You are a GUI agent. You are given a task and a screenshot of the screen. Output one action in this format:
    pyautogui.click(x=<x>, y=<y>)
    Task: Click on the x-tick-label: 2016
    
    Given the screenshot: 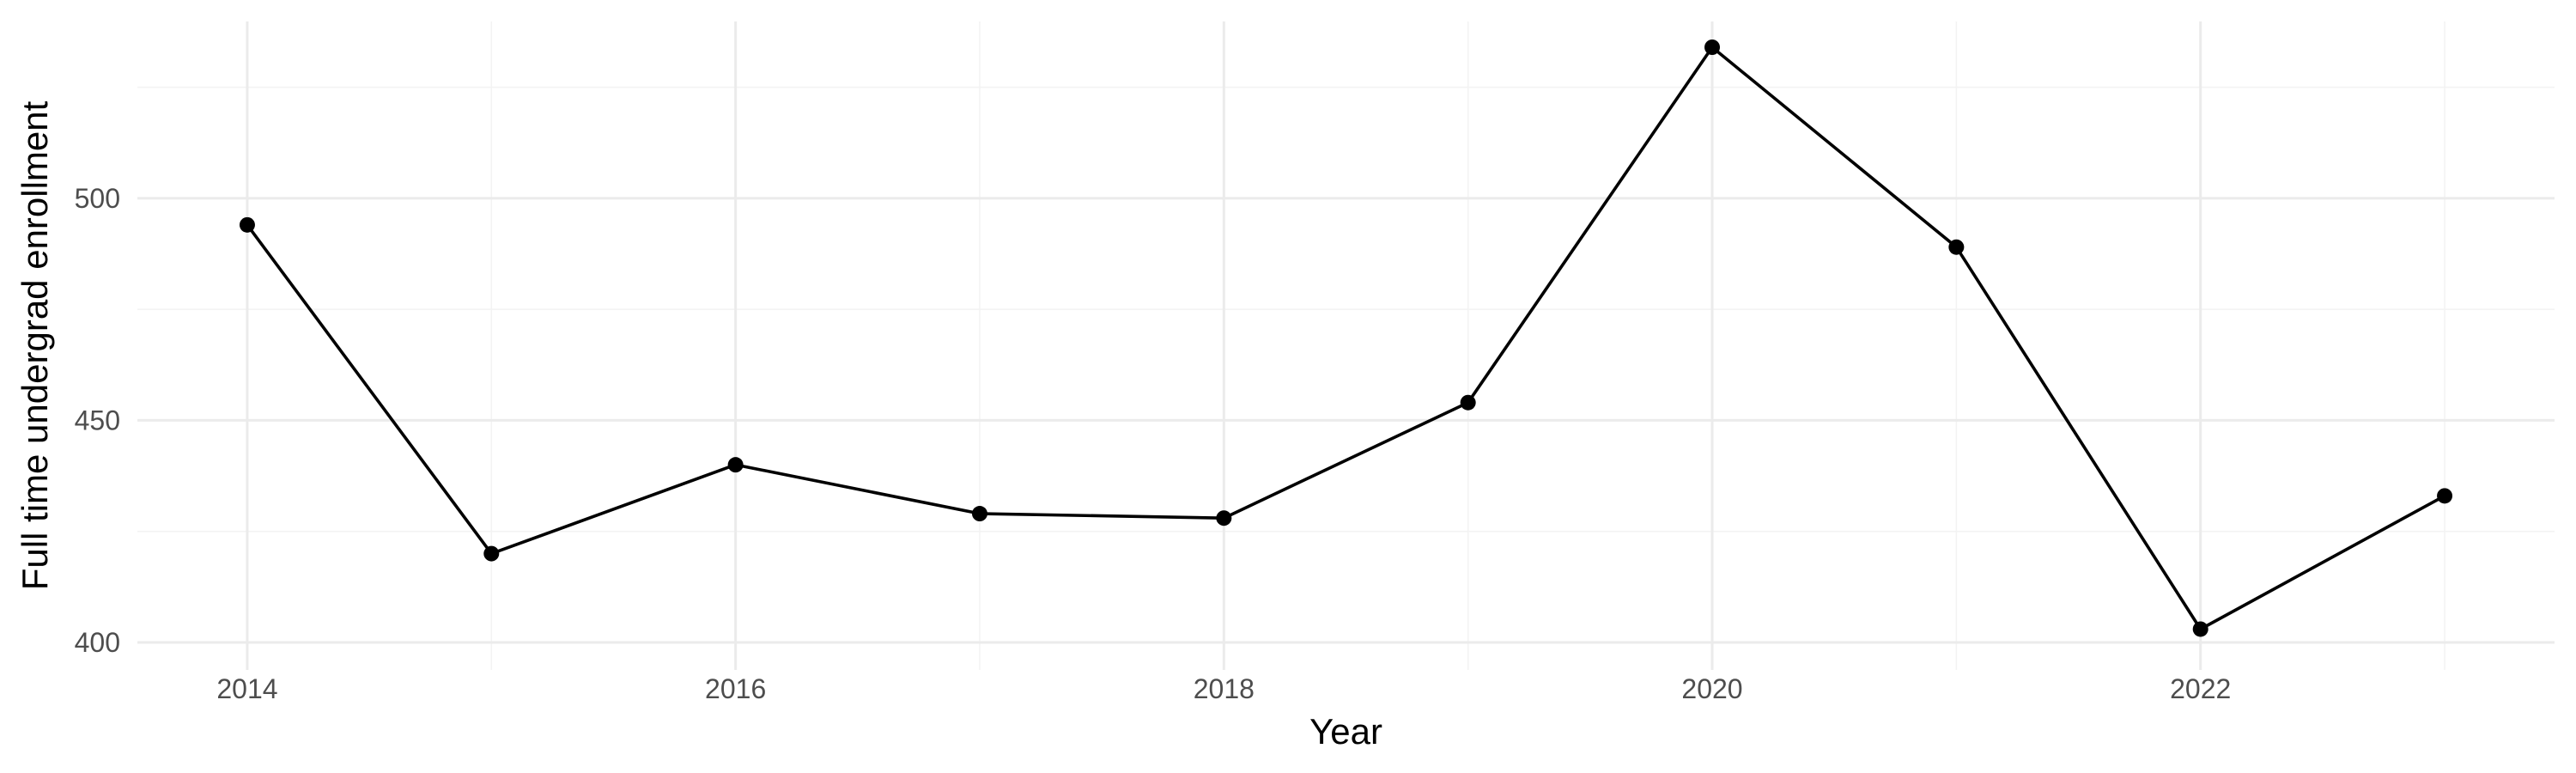 What is the action you would take?
    pyautogui.click(x=735, y=688)
    